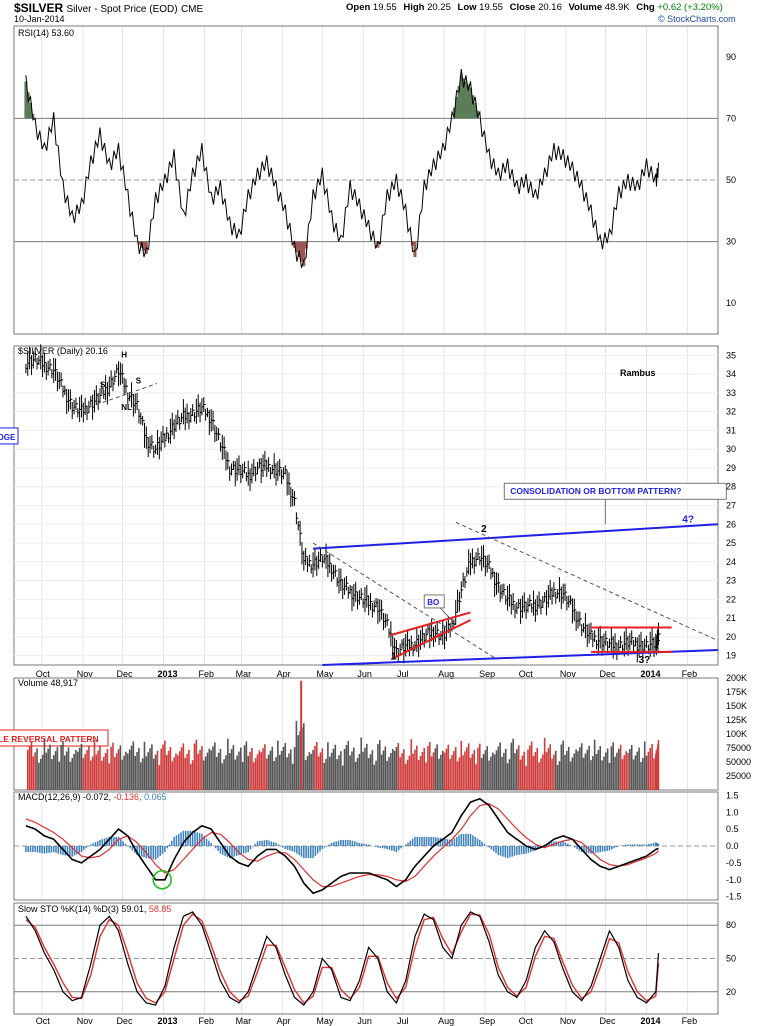  What do you see at coordinates (384, 7) in the screenshot?
I see `open-value: 19.55` at bounding box center [384, 7].